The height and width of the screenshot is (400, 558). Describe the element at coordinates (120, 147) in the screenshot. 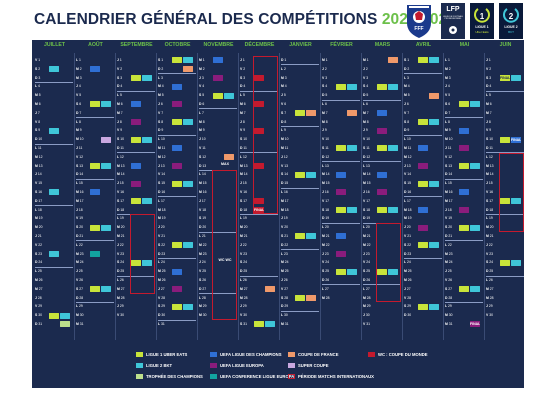

I see `day-row: D 11` at that location.